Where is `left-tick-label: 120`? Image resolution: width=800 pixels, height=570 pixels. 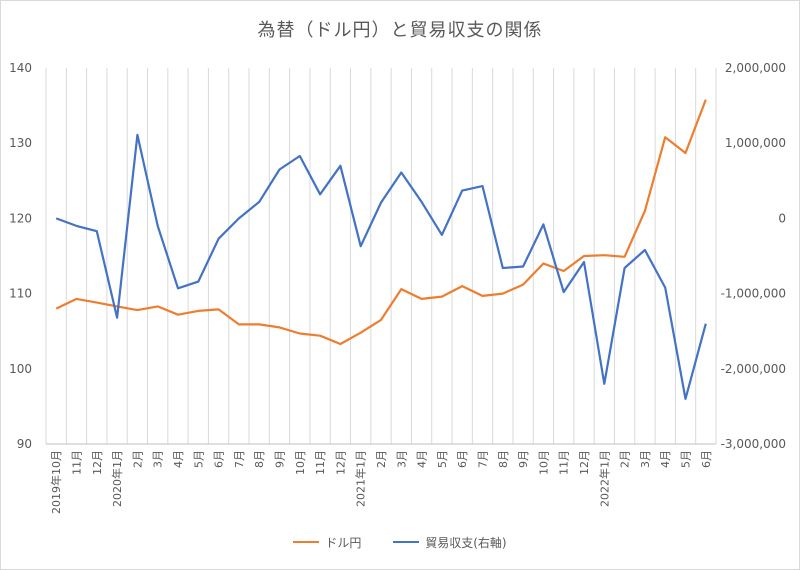
left-tick-label: 120 is located at coordinates (20, 218).